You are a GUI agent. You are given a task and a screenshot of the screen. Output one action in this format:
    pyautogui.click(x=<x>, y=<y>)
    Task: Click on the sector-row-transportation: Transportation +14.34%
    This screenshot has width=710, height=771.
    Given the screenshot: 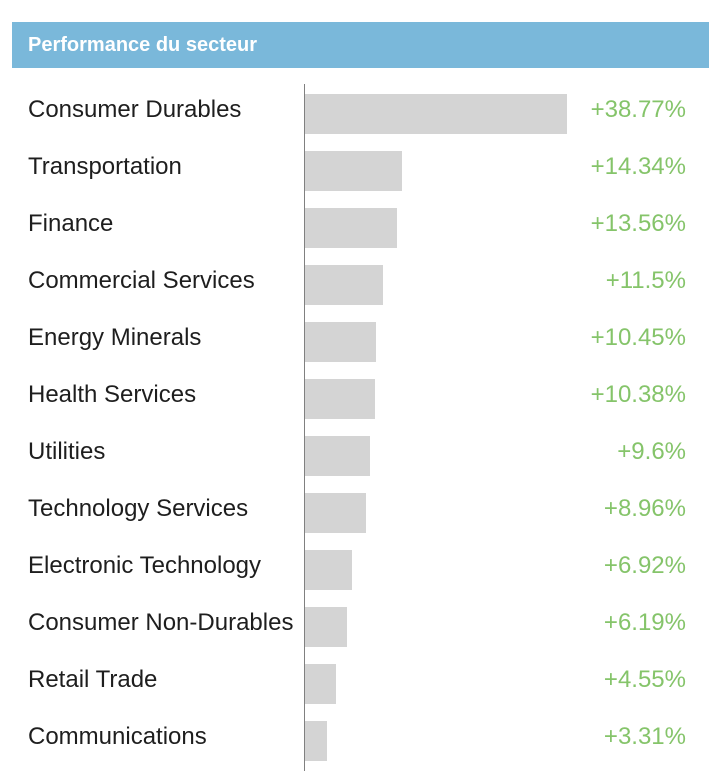 What is the action you would take?
    pyautogui.click(x=355, y=170)
    